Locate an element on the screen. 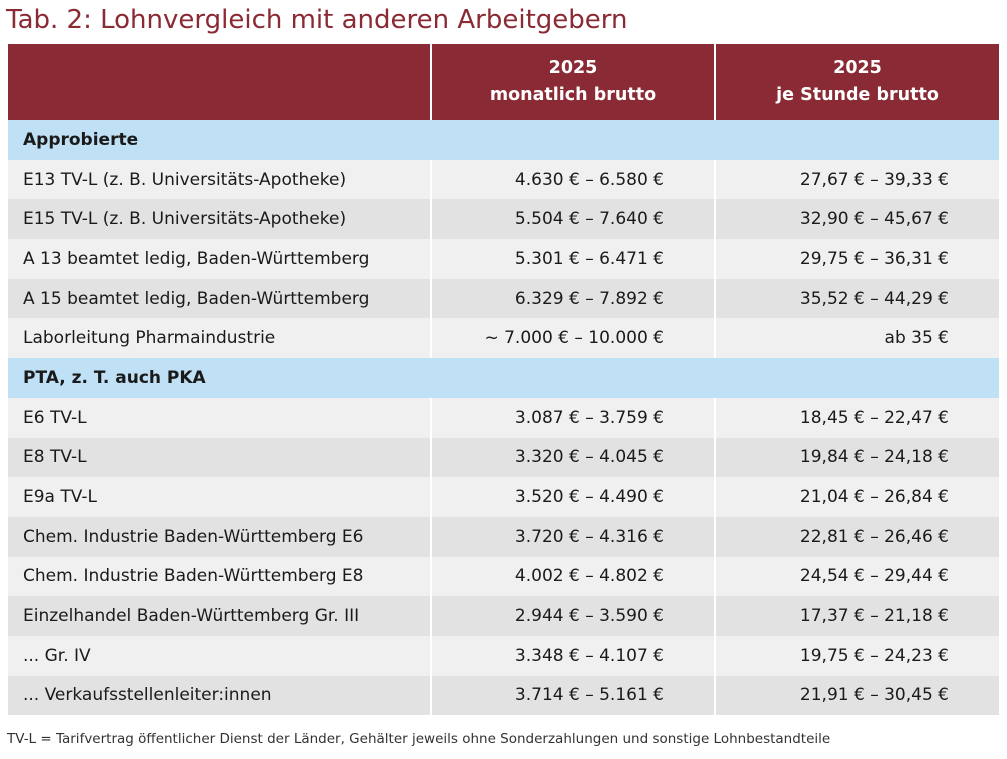 The image size is (1007, 759). row-hourly: ab 35 € is located at coordinates (856, 338).